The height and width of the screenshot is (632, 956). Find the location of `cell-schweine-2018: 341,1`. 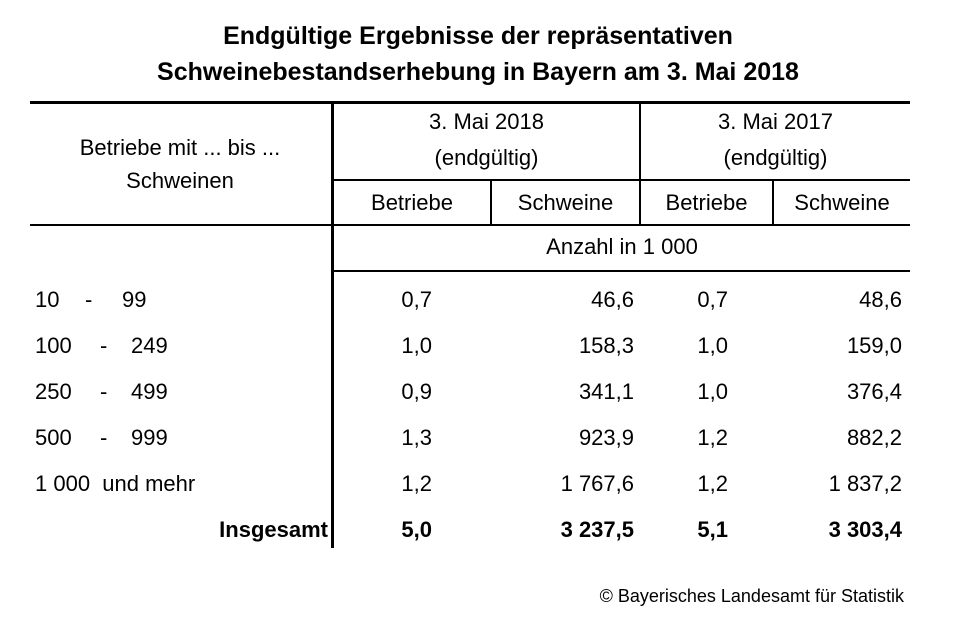

cell-schweine-2018: 341,1 is located at coordinates (606, 391).